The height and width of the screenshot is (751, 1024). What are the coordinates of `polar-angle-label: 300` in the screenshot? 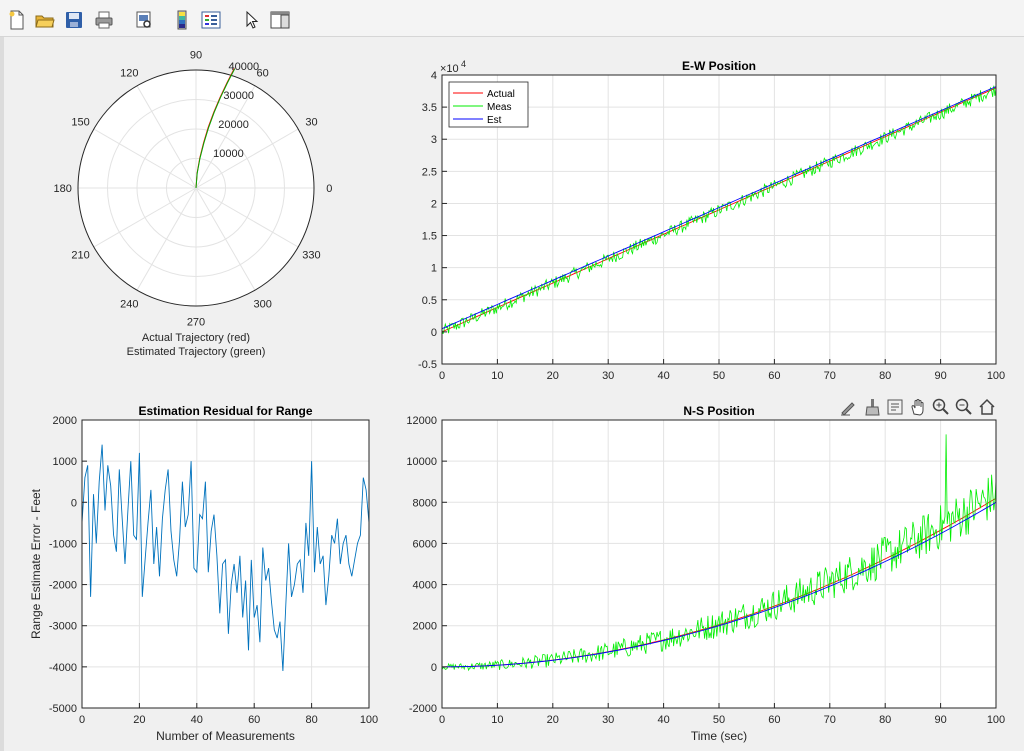 It's located at (262, 304).